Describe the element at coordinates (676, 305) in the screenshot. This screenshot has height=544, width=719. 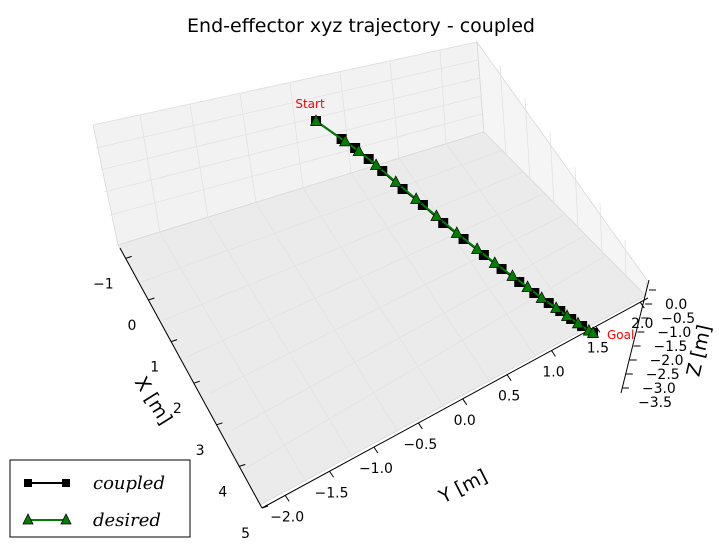
I see `z-tick-label: 0.0` at that location.